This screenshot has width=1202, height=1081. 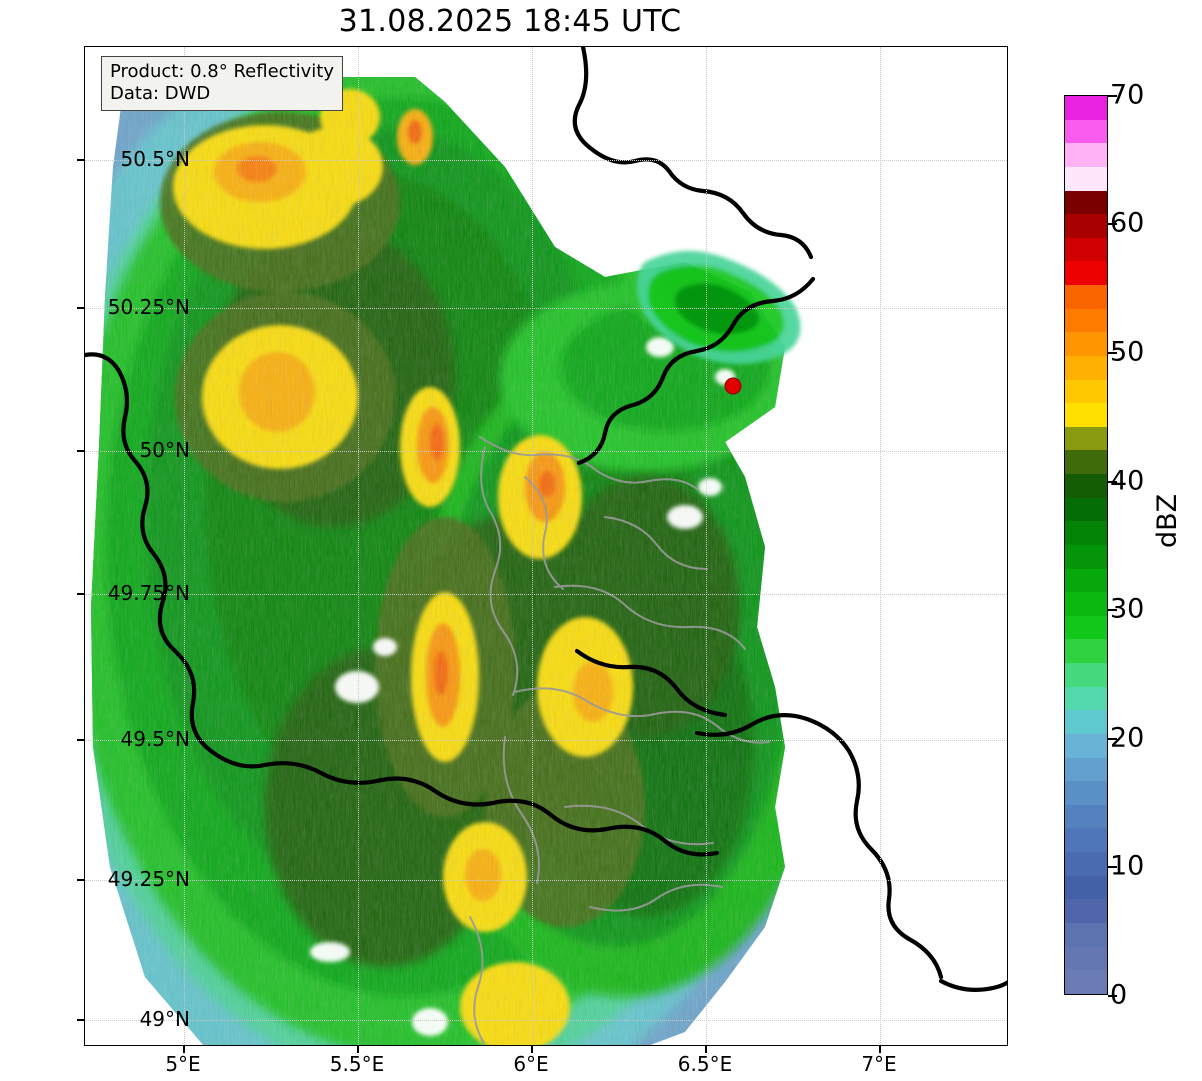 I want to click on product-info-box: Product: 0.8° Reflectivity Data: DWD, so click(x=222, y=83).